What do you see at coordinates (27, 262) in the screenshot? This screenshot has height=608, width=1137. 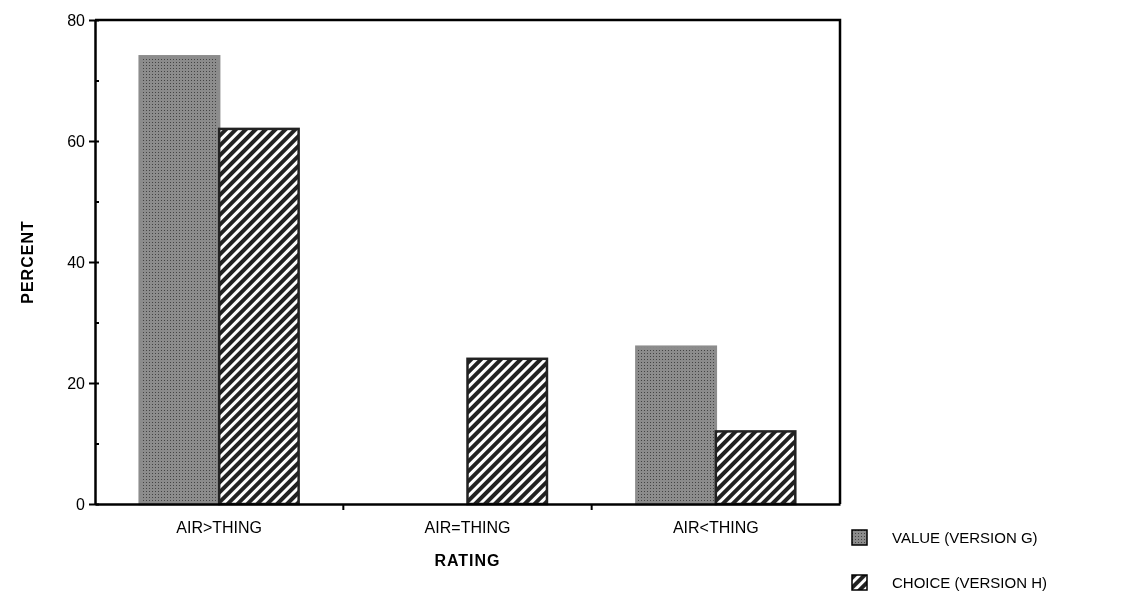 I see `y-axis-title: PERCENT` at bounding box center [27, 262].